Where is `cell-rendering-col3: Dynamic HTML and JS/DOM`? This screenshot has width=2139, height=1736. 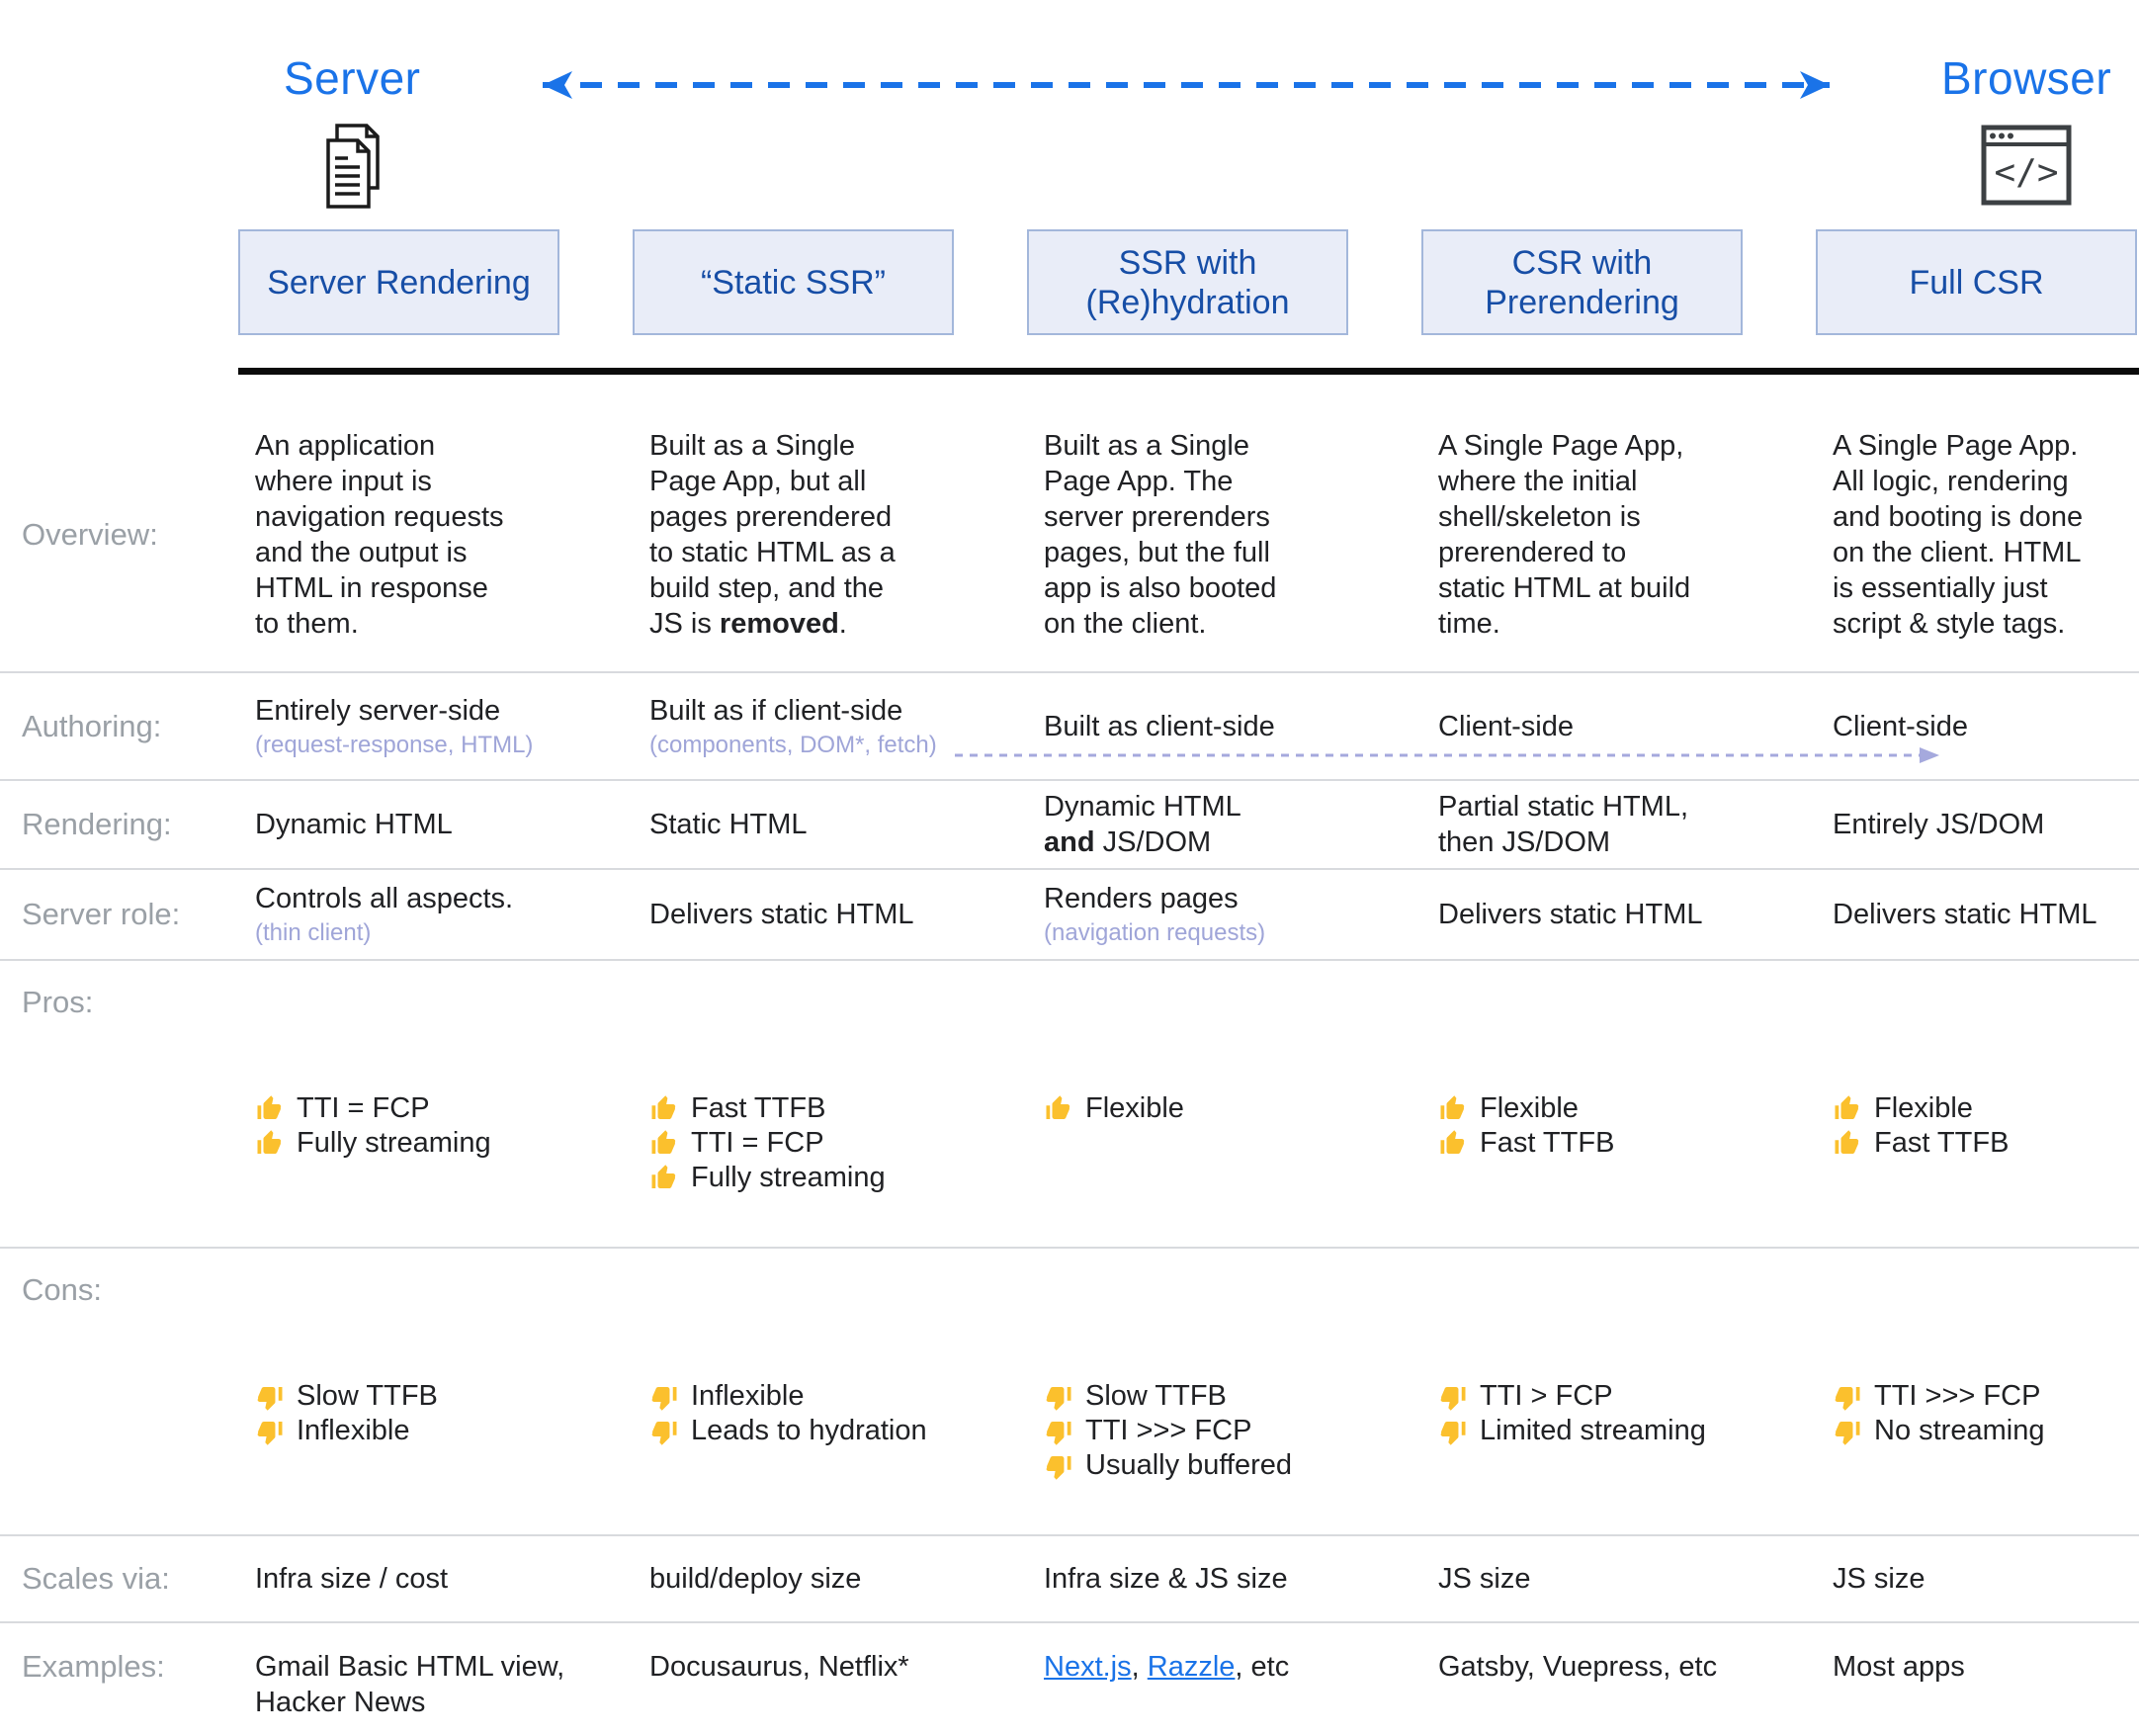
cell-rendering-col3: Dynamic HTML and JS/DOM is located at coordinates (1142, 824).